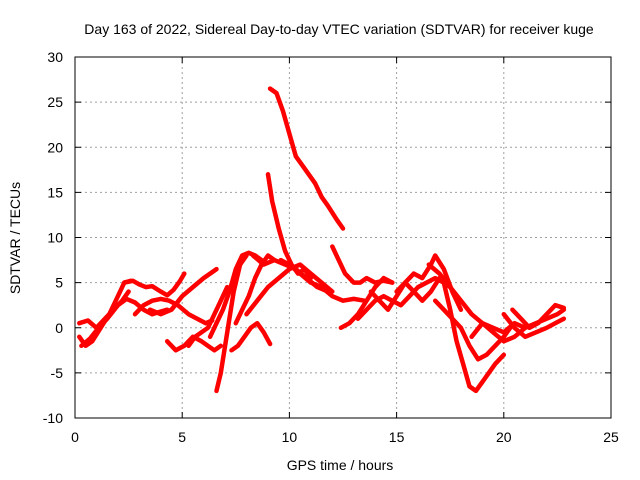 The height and width of the screenshot is (480, 640). Describe the element at coordinates (340, 465) in the screenshot. I see `x-axis-label: GPS time / hours` at that location.